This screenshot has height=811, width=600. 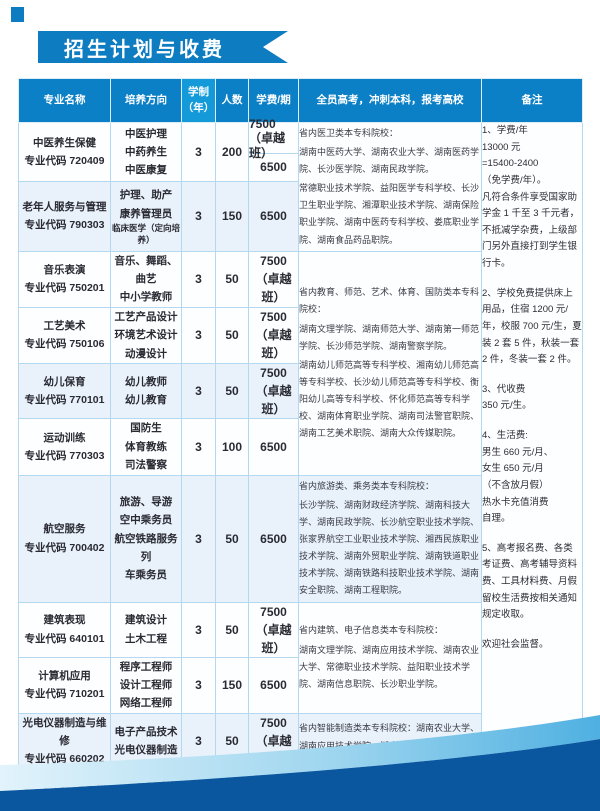 What do you see at coordinates (64, 142) in the screenshot?
I see `major-name: 中医养生保健` at bounding box center [64, 142].